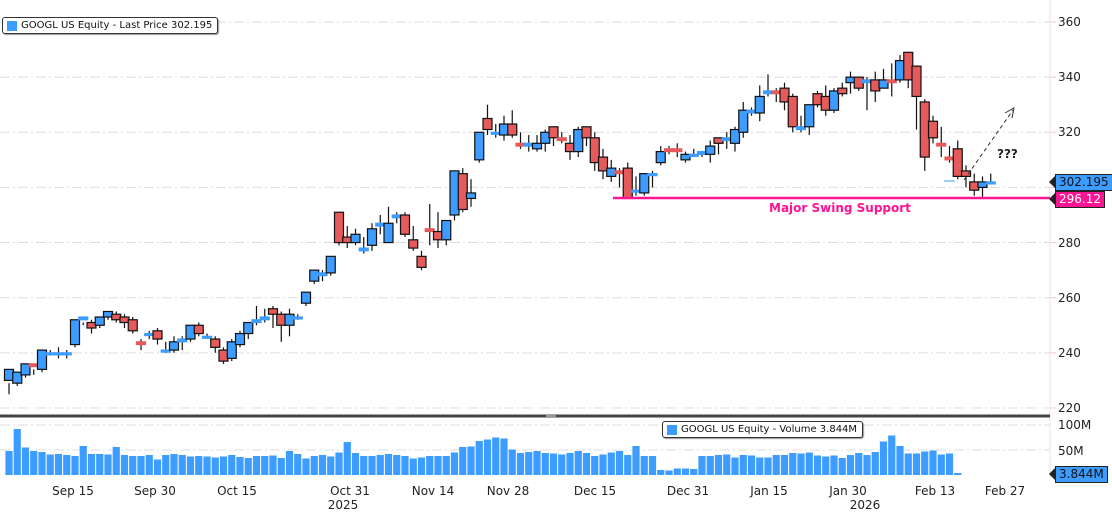  What do you see at coordinates (989, 144) in the screenshot?
I see `projection-arrow` at bounding box center [989, 144].